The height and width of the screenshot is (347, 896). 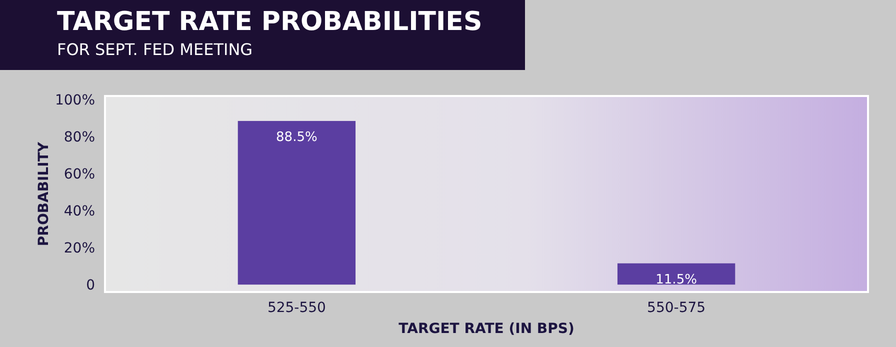 I want to click on y-tick-label: 100%, so click(x=74, y=100).